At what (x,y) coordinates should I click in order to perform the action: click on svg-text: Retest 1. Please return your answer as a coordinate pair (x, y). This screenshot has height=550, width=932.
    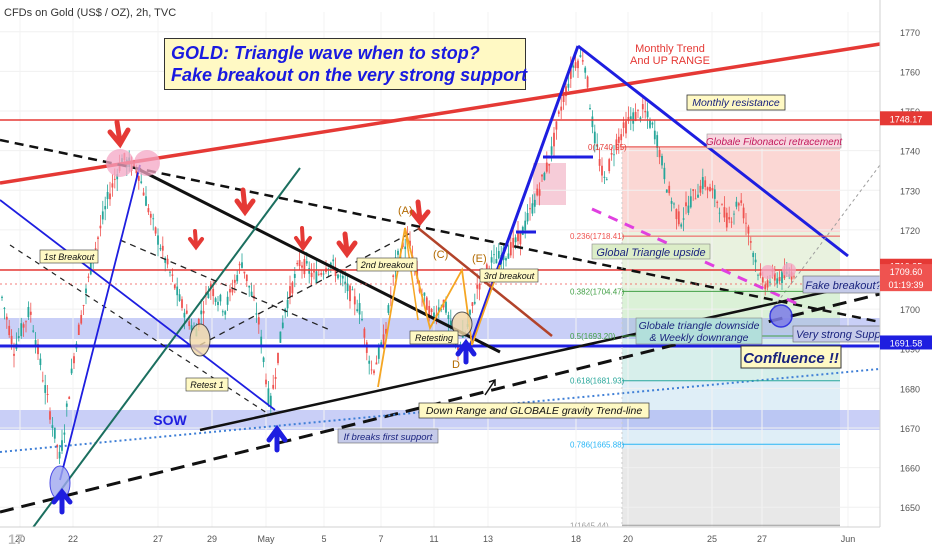
    Looking at the image, I should click on (207, 385).